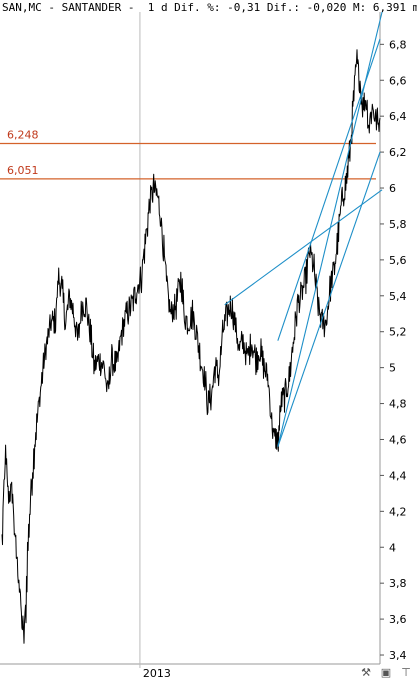 The image size is (417, 681). I want to click on y-tick-label: 3,8, so click(398, 583).